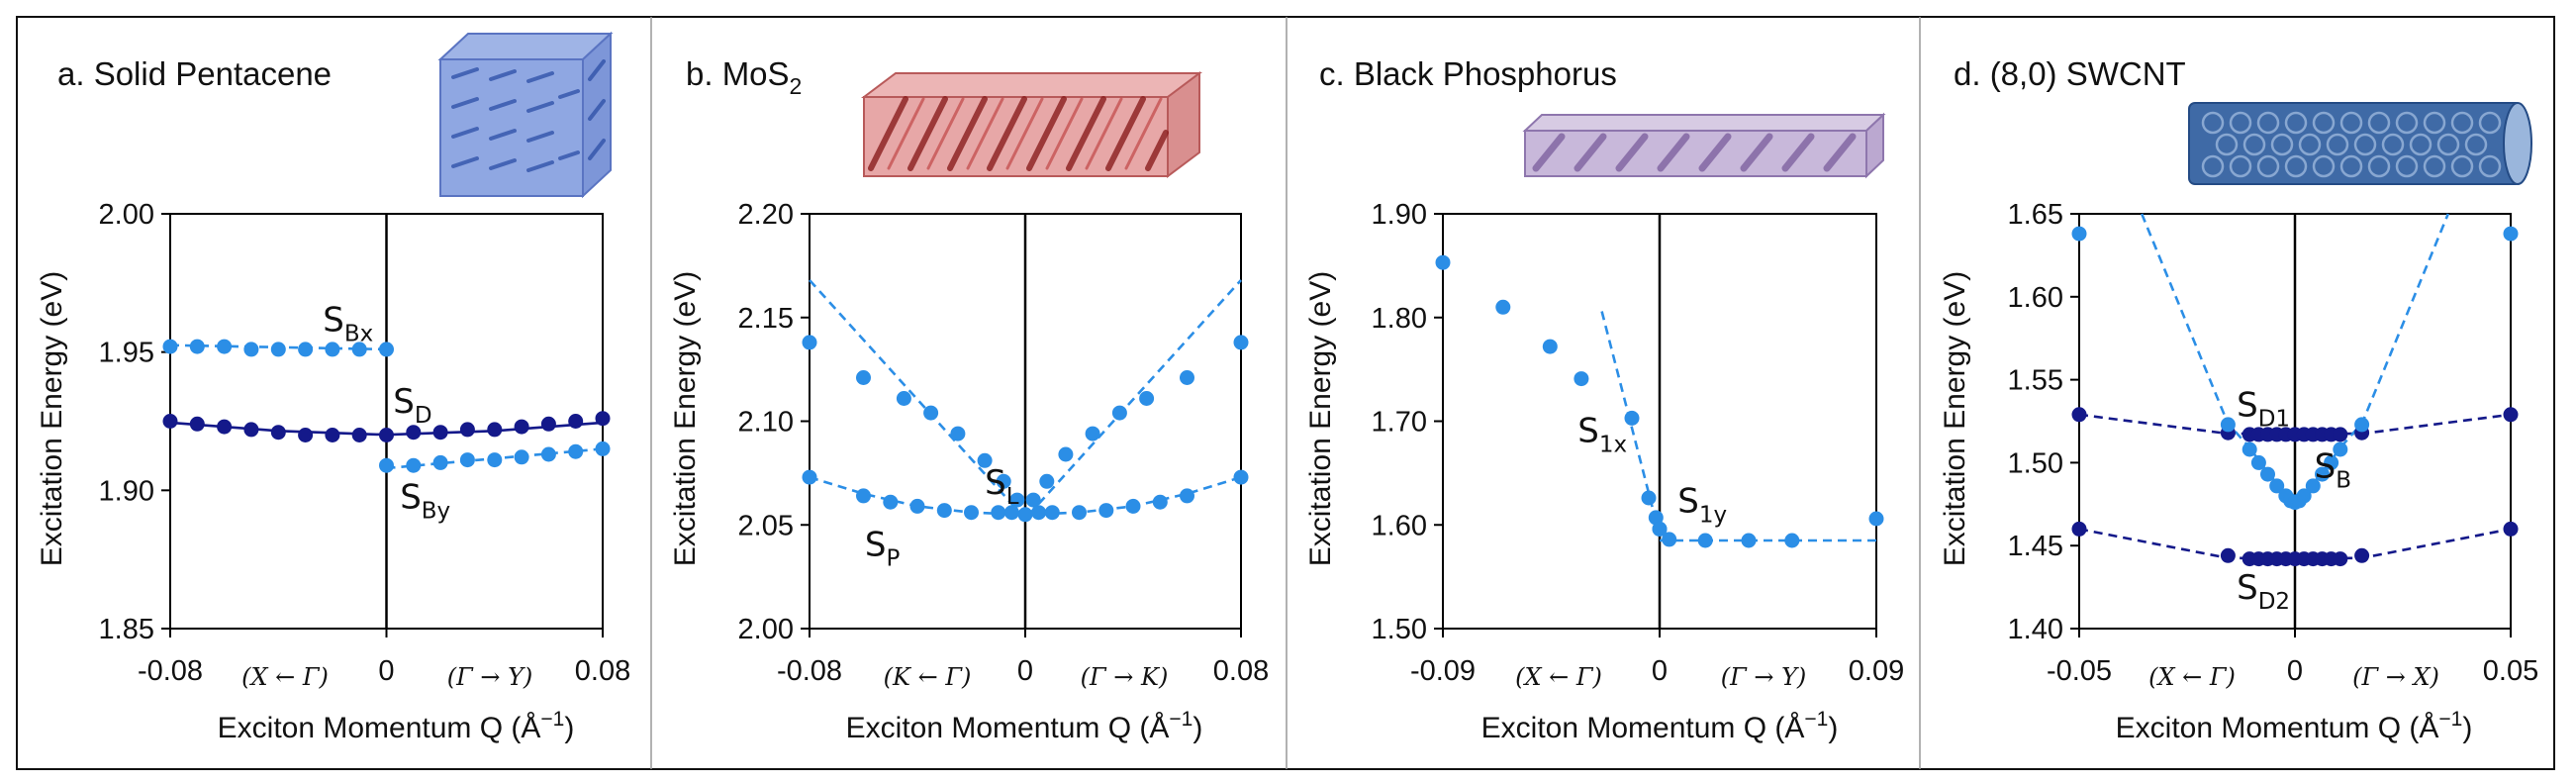 The image size is (2576, 784). What do you see at coordinates (738, 73) in the screenshot?
I see `panel-b-title-text: b. MoS` at bounding box center [738, 73].